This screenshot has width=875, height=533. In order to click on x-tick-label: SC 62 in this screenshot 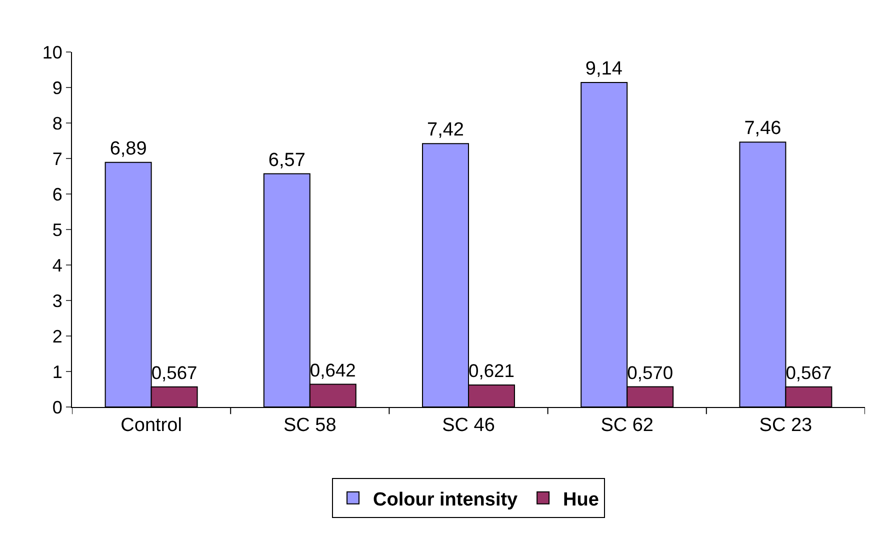, I will do `click(627, 425)`.